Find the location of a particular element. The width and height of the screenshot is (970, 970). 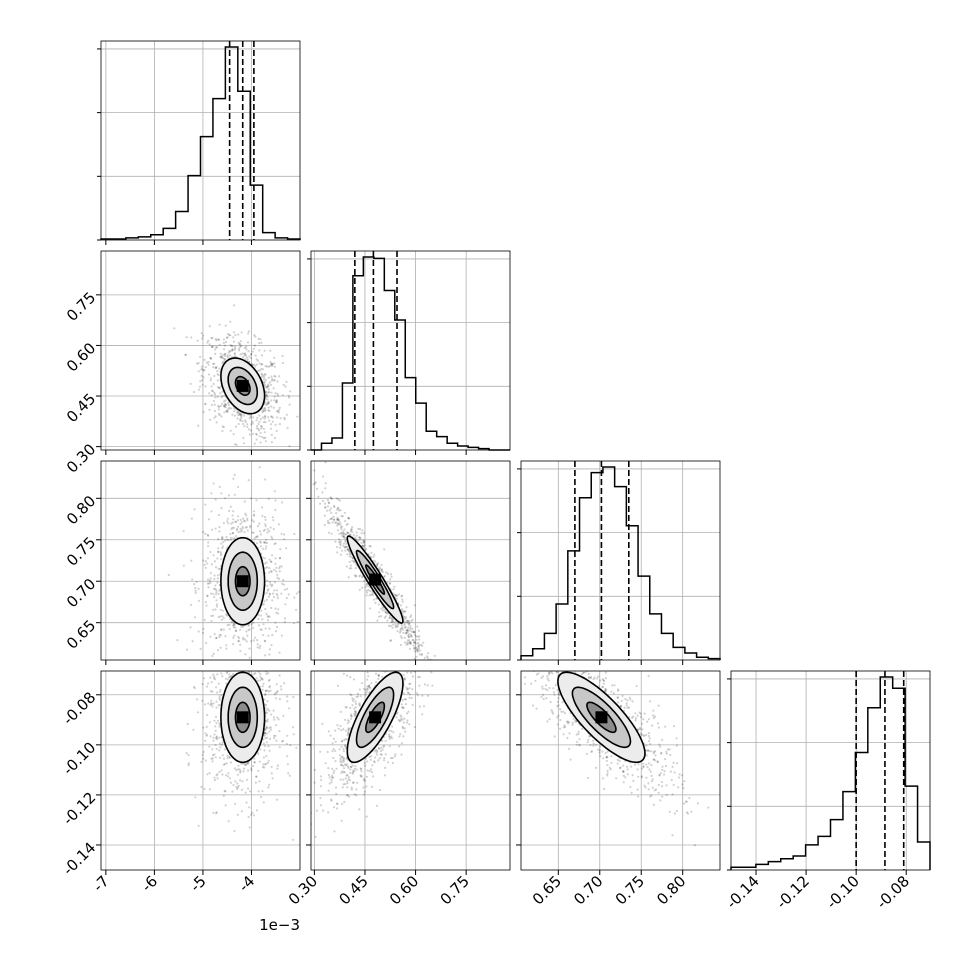

x-tick-label: 0.70 is located at coordinates (588, 890).